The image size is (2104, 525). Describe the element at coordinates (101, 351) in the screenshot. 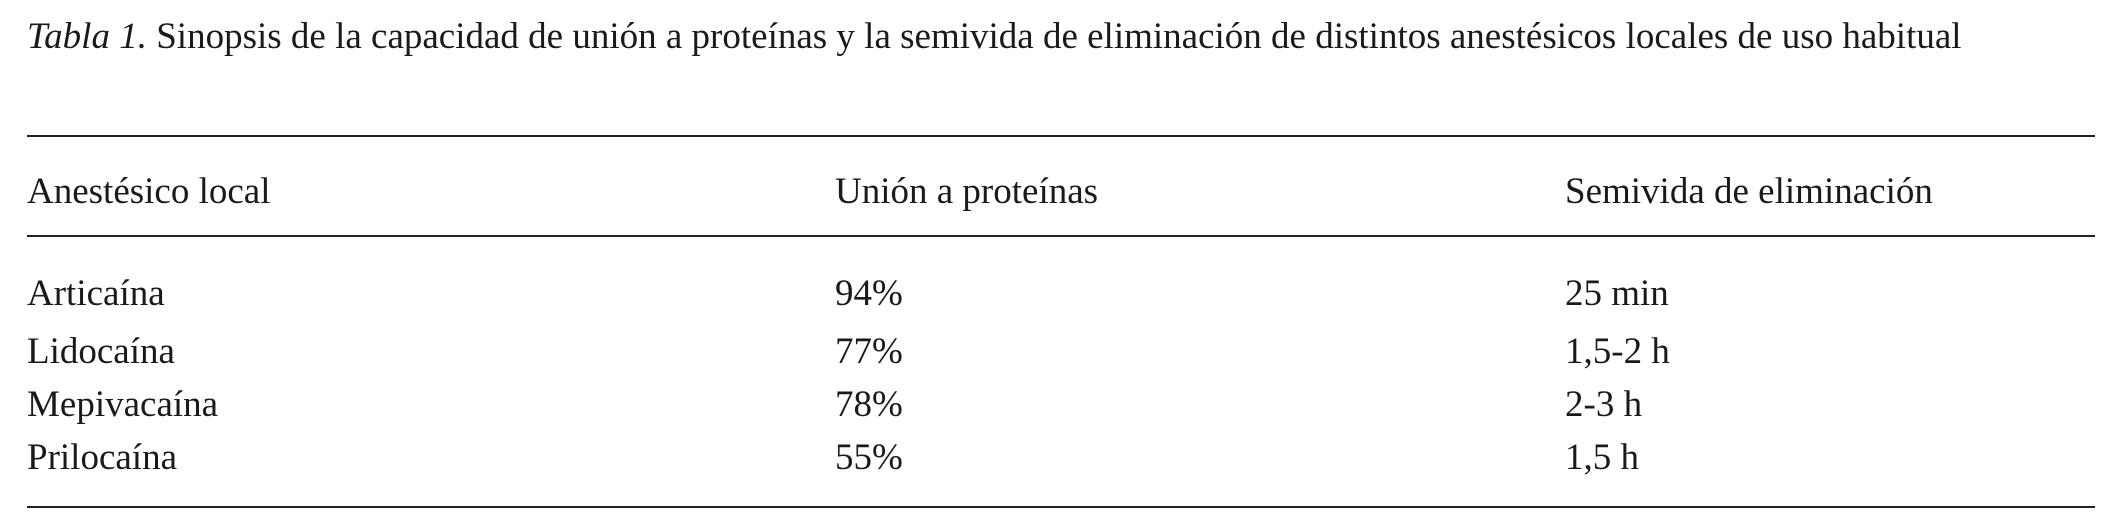

I see `table-cell: Lidocaína` at that location.